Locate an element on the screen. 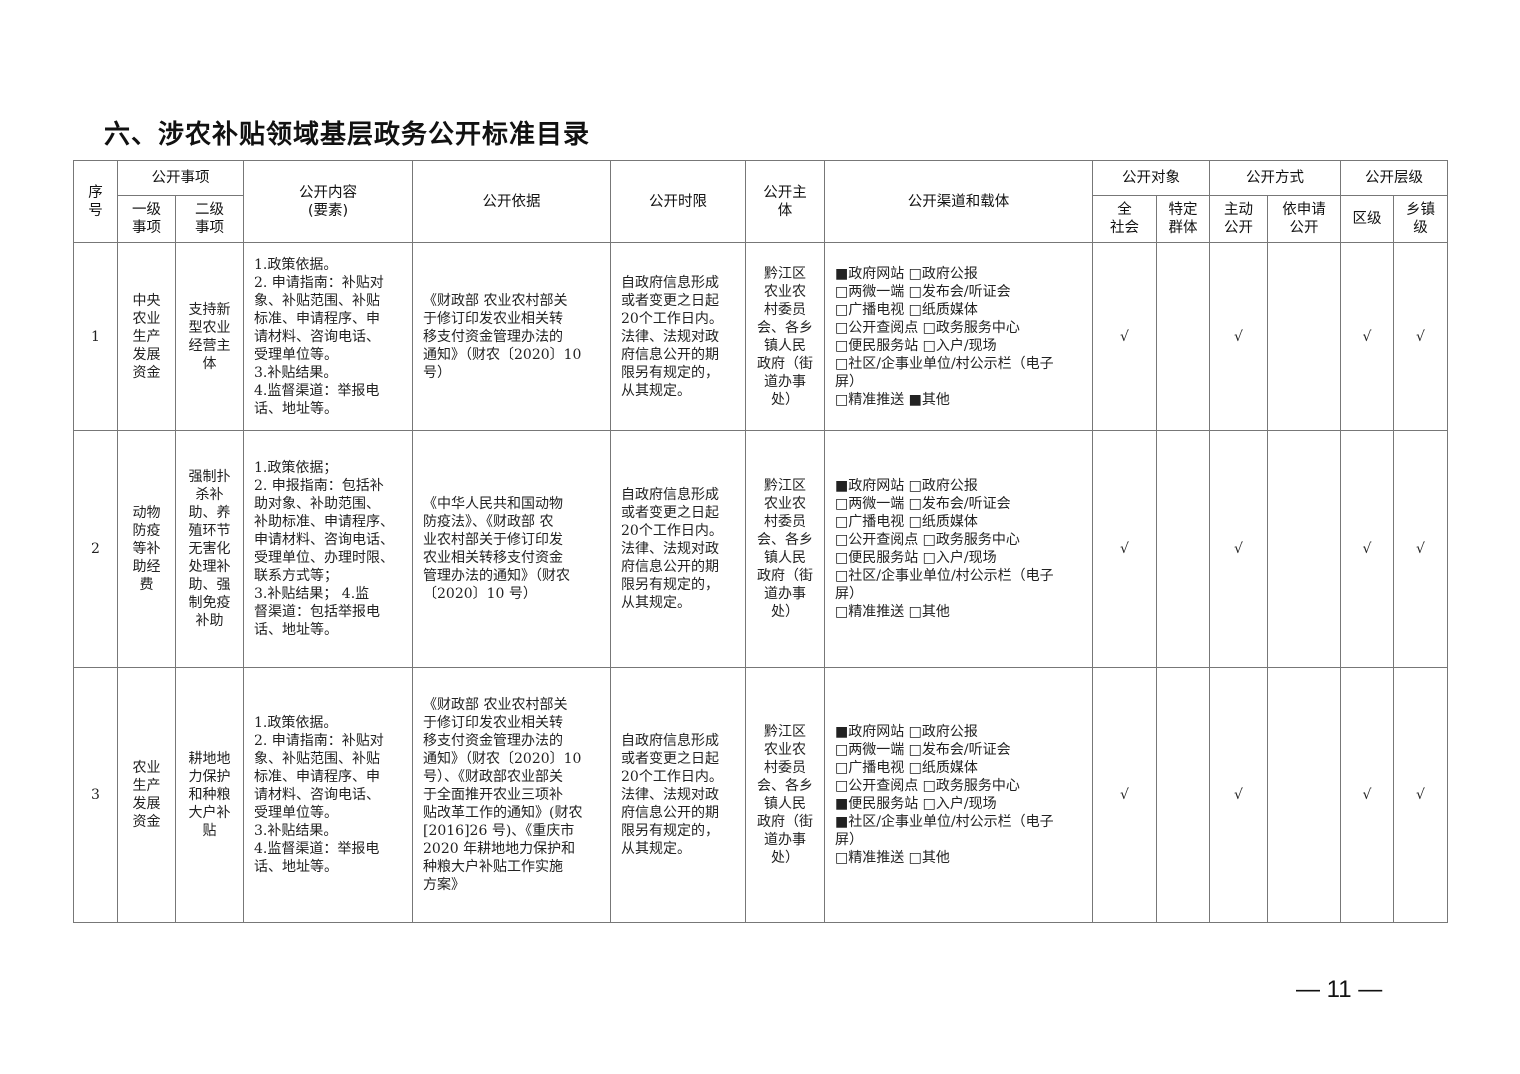 This screenshot has width=1520, height=1074. header-channels: 公开渠道和载体 is located at coordinates (958, 201).